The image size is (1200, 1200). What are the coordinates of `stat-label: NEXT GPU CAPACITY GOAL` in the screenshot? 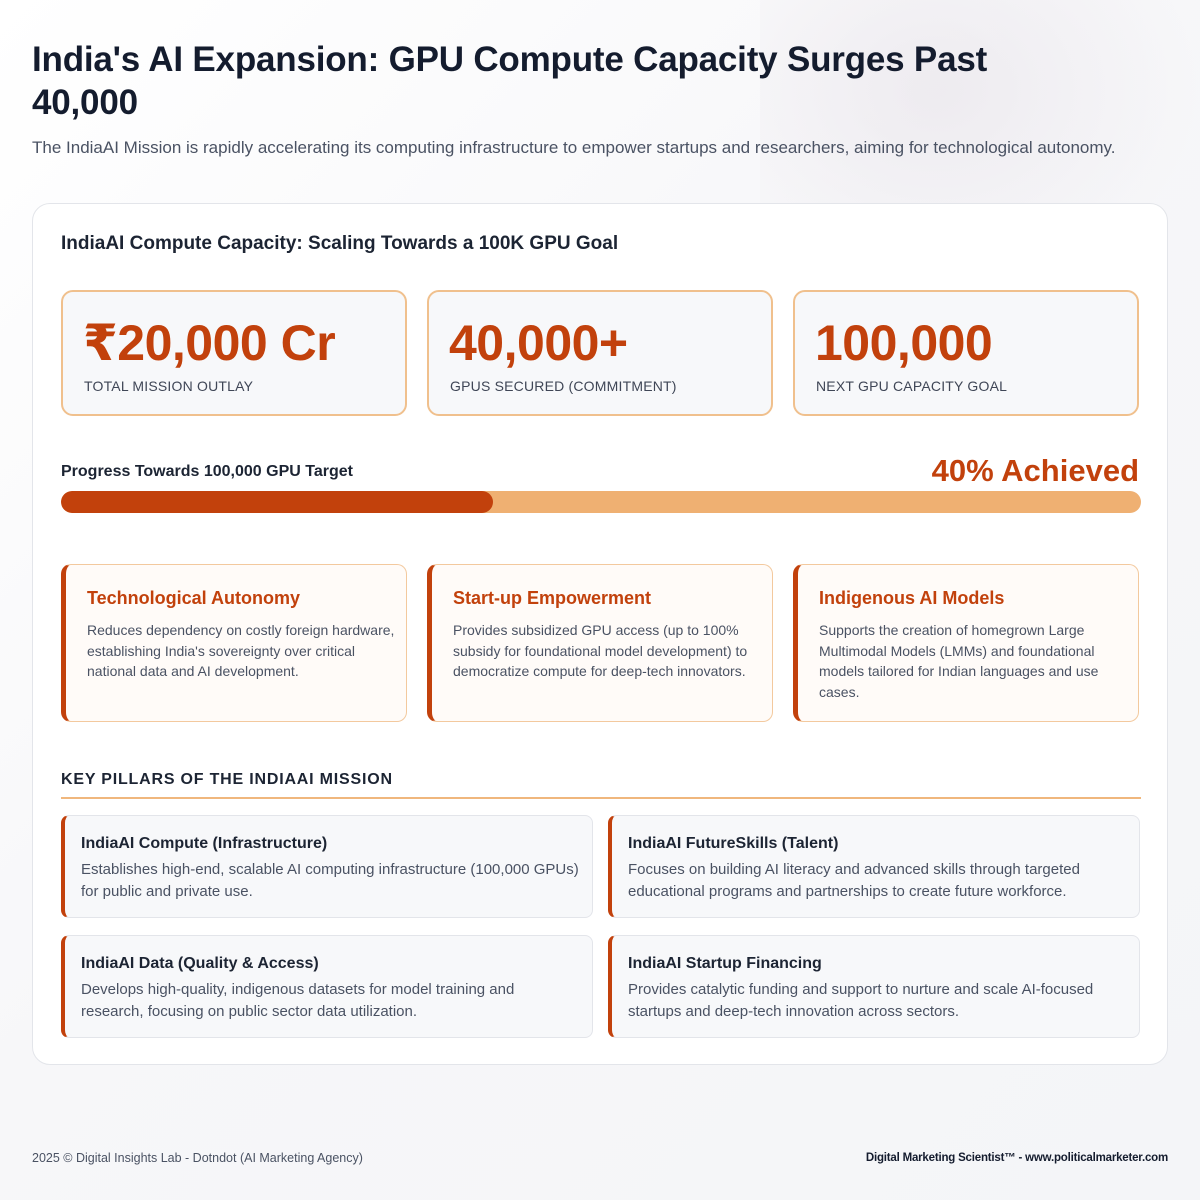 It's located at (912, 386).